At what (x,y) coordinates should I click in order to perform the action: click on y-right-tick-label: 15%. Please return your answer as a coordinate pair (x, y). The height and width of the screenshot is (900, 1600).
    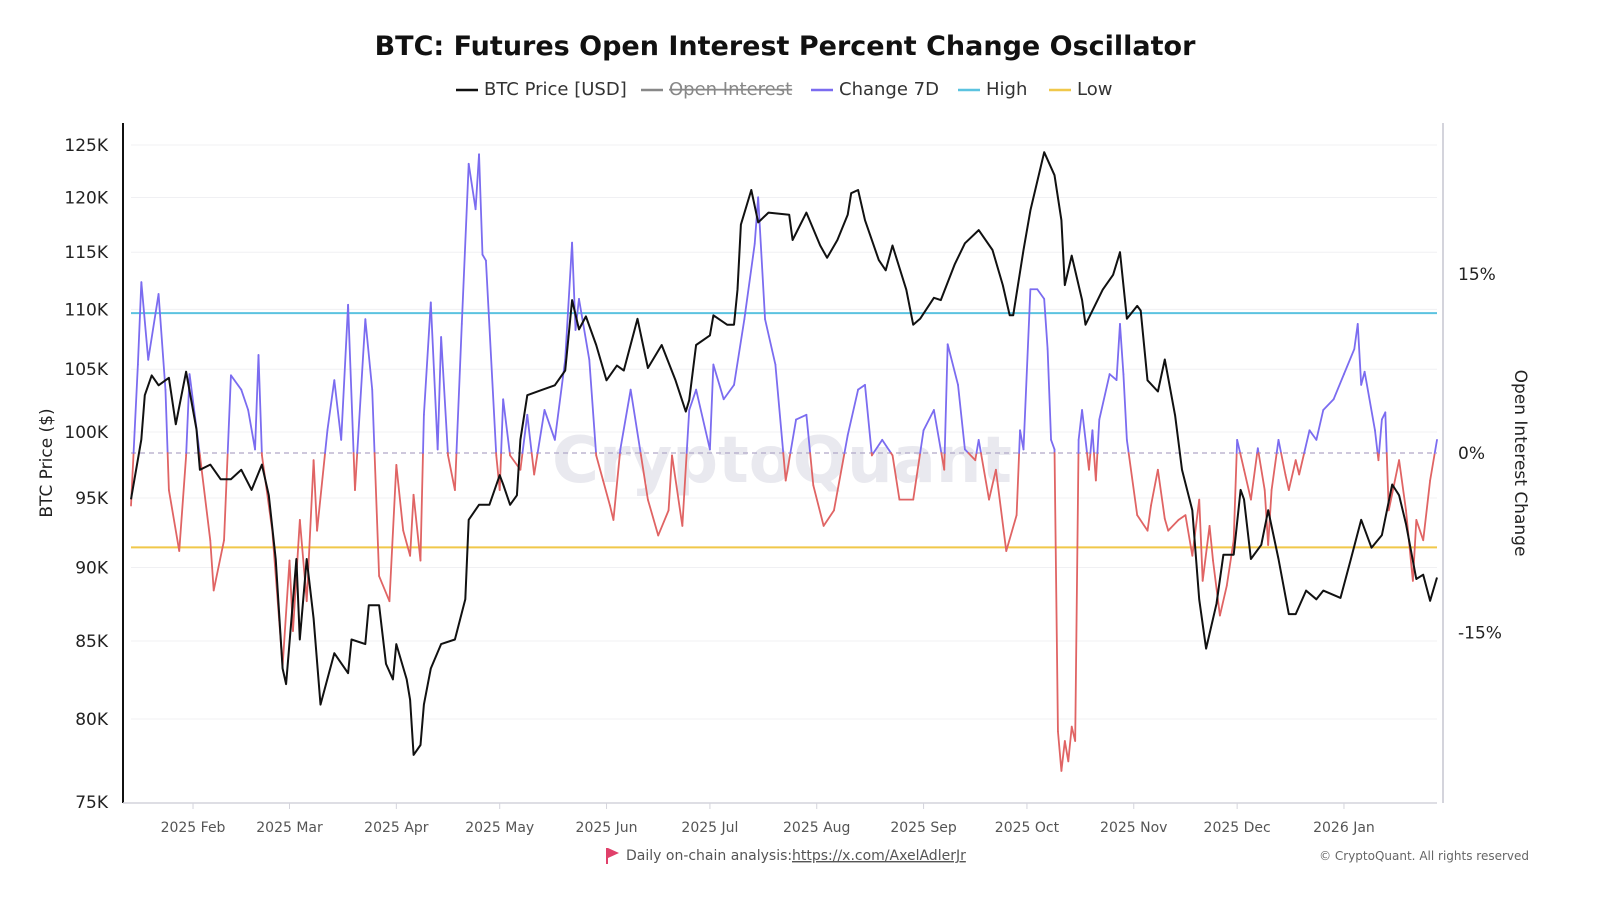
    Looking at the image, I should click on (1477, 275).